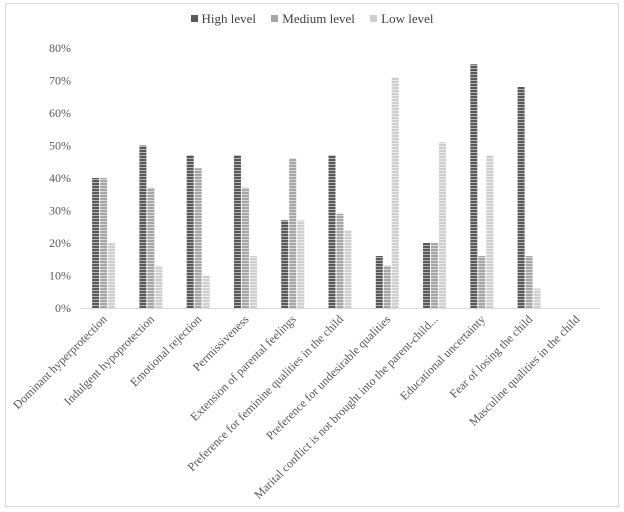 The image size is (624, 512). Describe the element at coordinates (491, 356) in the screenshot. I see `x-tick-label: Fear of losing the child` at that location.